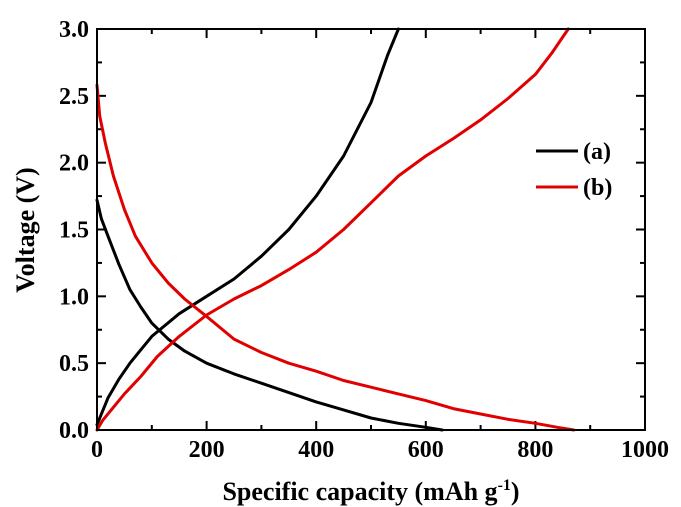 The width and height of the screenshot is (681, 507). I want to click on x-tick-label: 0, so click(97, 450).